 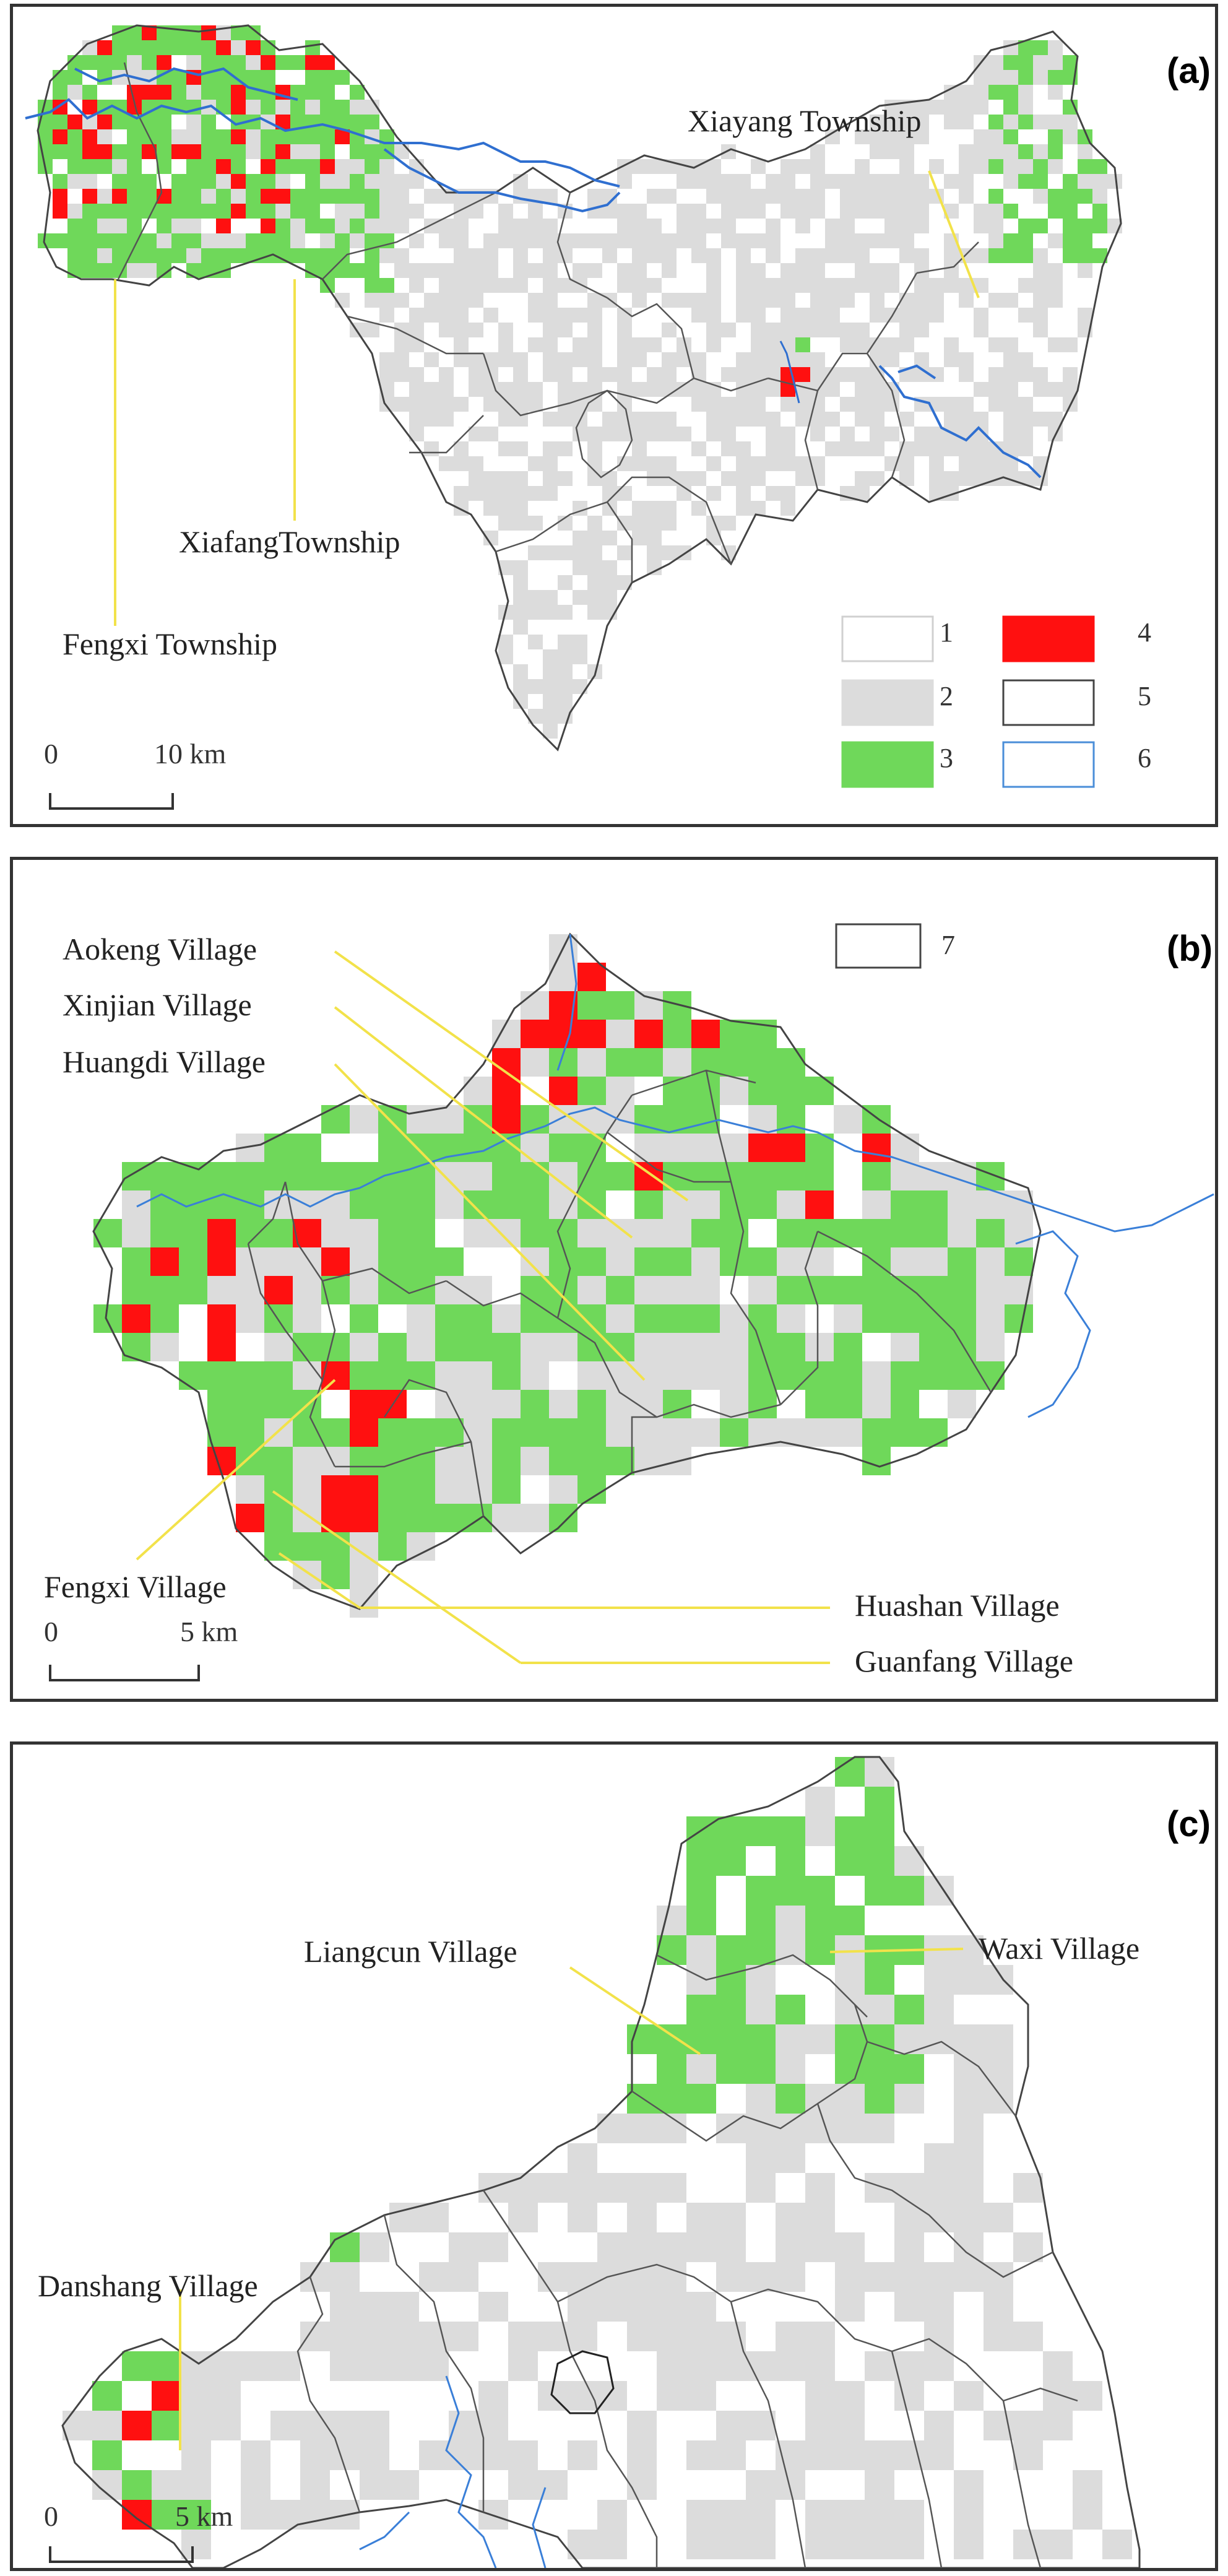 What do you see at coordinates (135, 1586) in the screenshot?
I see `label-fengxi-village: Fengxi Village` at bounding box center [135, 1586].